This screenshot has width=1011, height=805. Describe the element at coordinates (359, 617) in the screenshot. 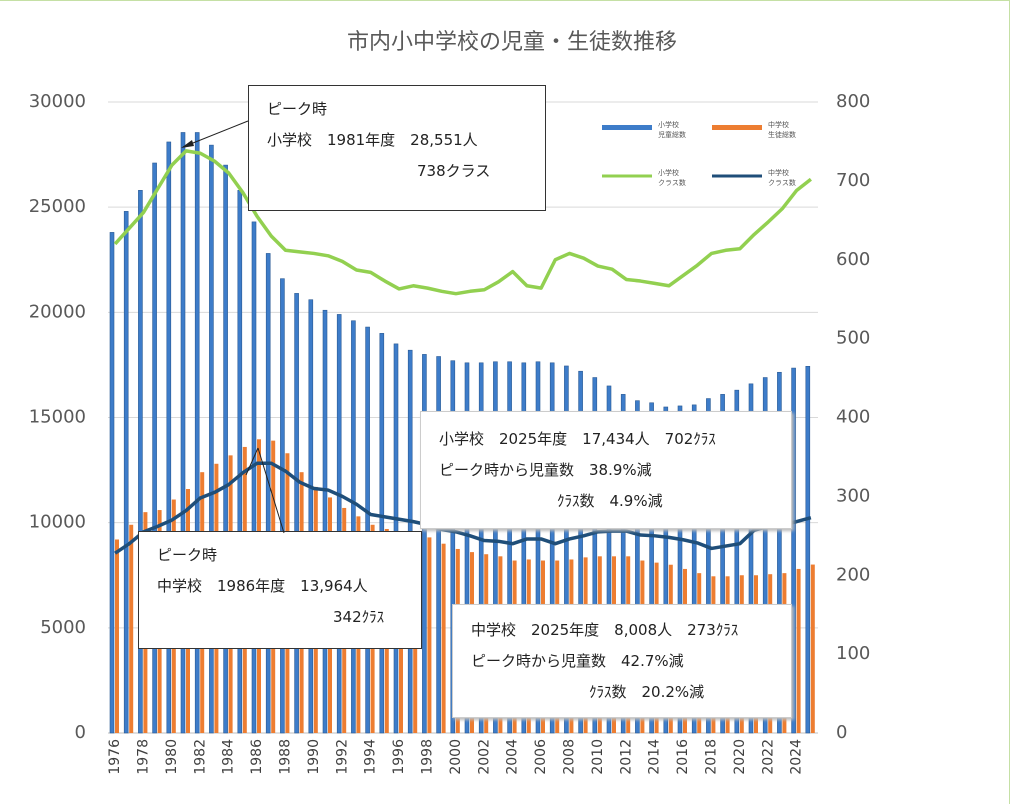

I see `annotation-text: 342ｸﾗｽ` at that location.